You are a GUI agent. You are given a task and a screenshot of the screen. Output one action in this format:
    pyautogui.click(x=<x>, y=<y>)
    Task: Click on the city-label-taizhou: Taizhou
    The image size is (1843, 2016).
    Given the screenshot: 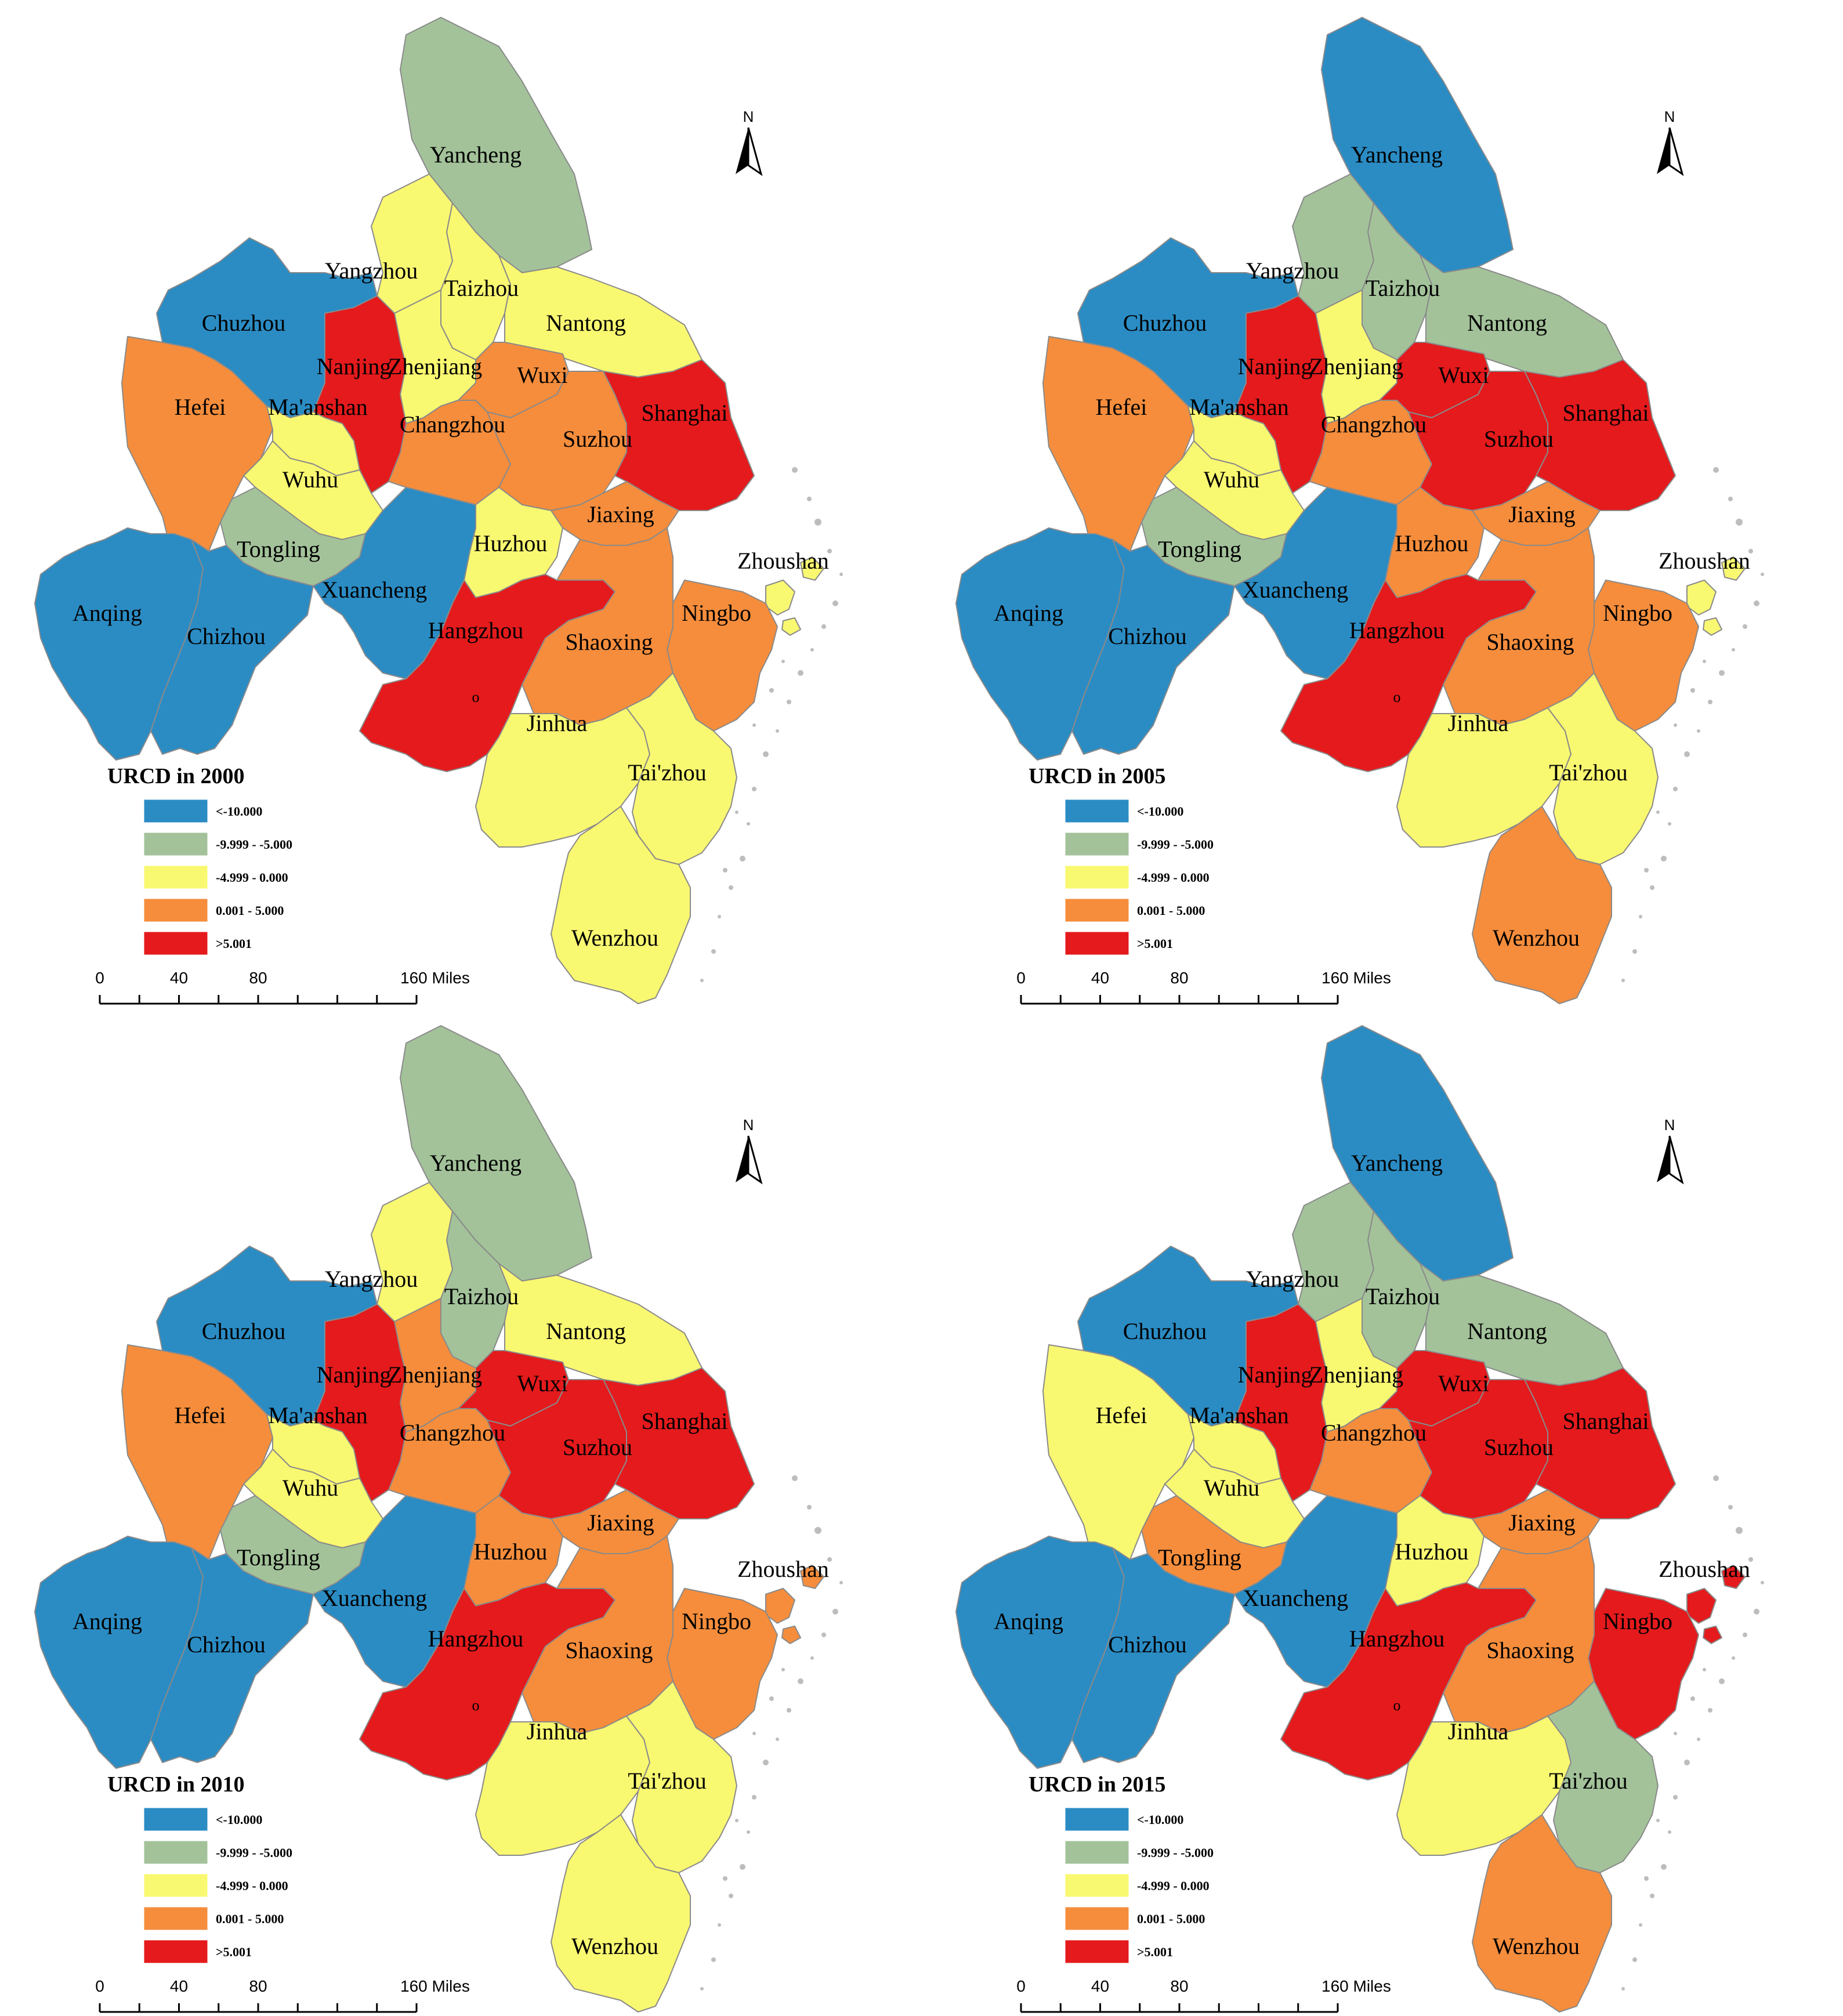 What is the action you would take?
    pyautogui.click(x=1403, y=1296)
    